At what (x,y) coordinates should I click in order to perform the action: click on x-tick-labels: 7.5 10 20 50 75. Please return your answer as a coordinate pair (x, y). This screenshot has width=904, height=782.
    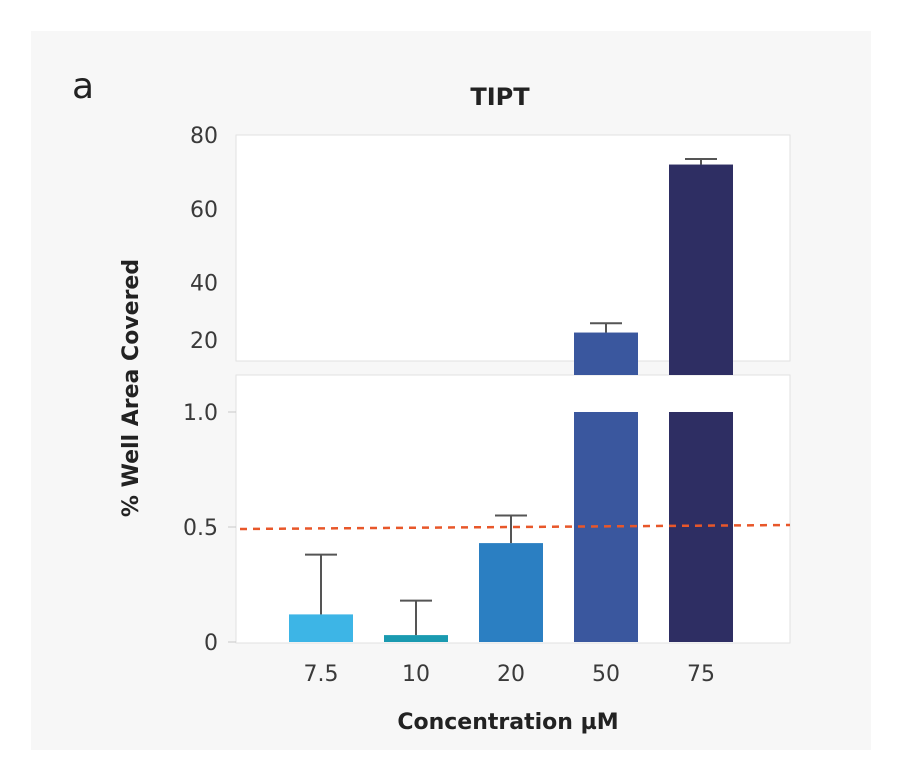
    Looking at the image, I should click on (510, 674).